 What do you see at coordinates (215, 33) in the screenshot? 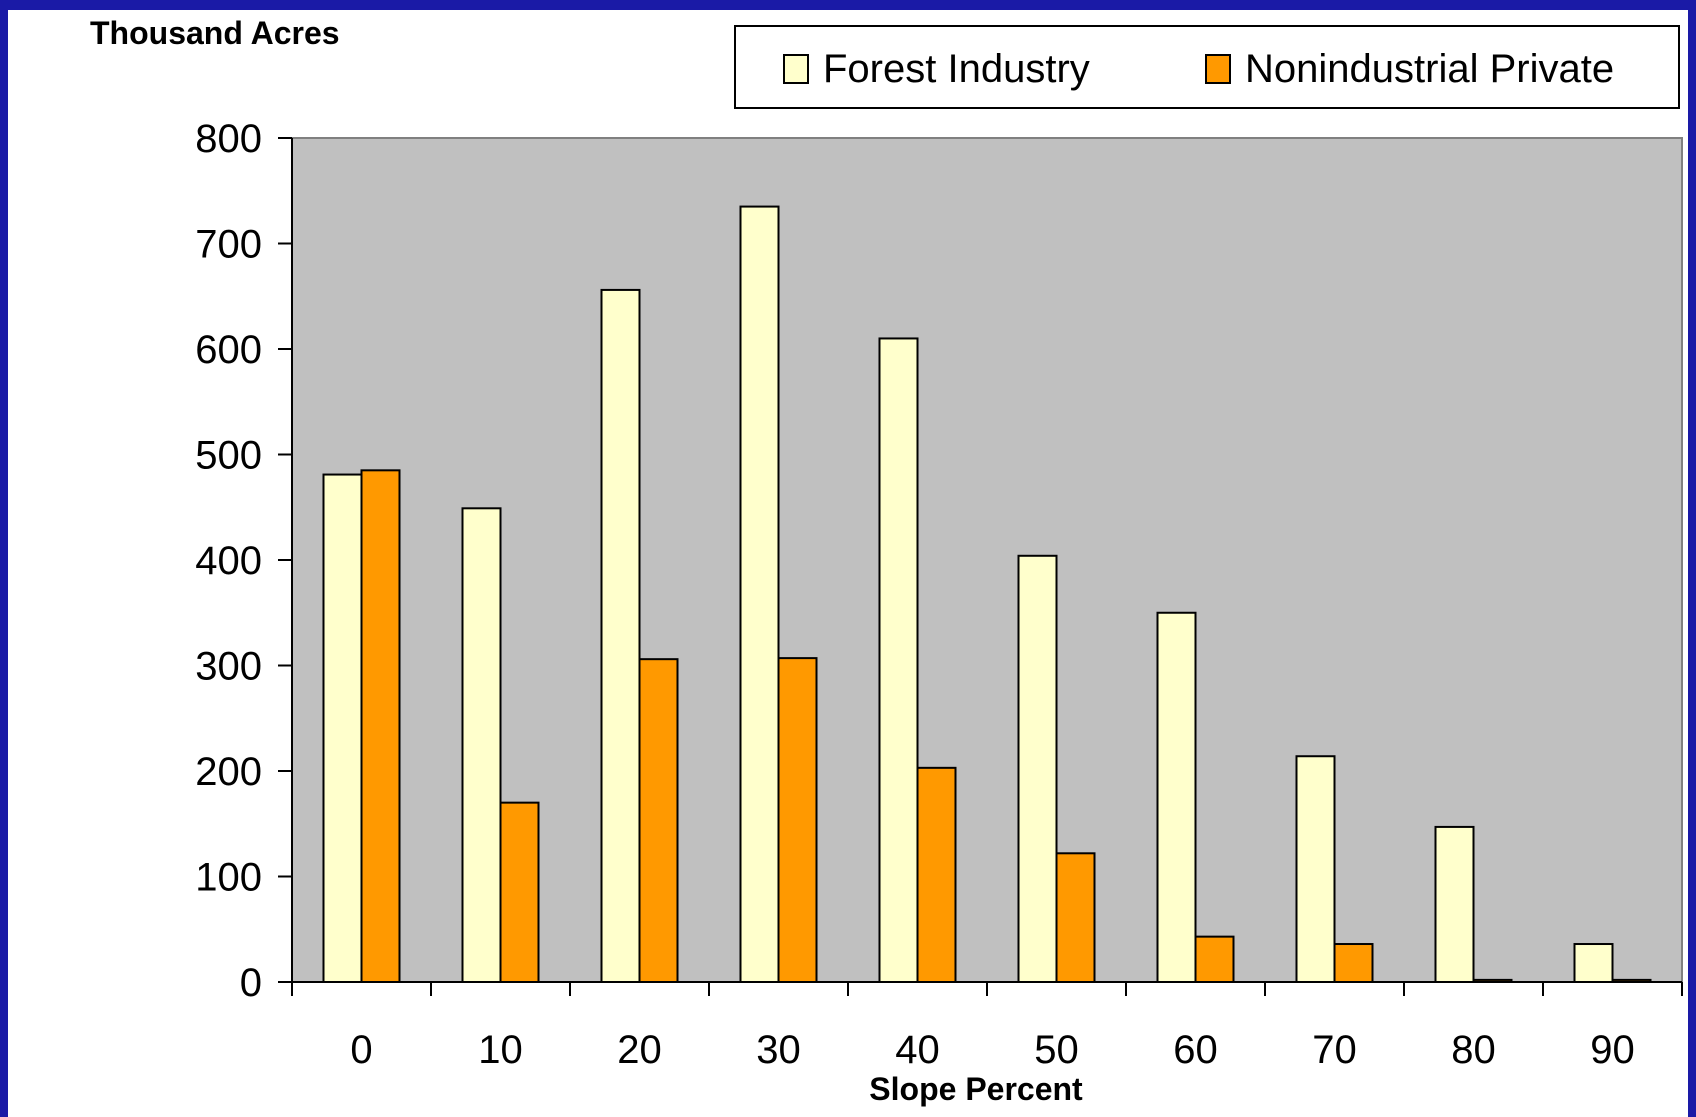
I see `y-axis-title: Thousand Acres` at bounding box center [215, 33].